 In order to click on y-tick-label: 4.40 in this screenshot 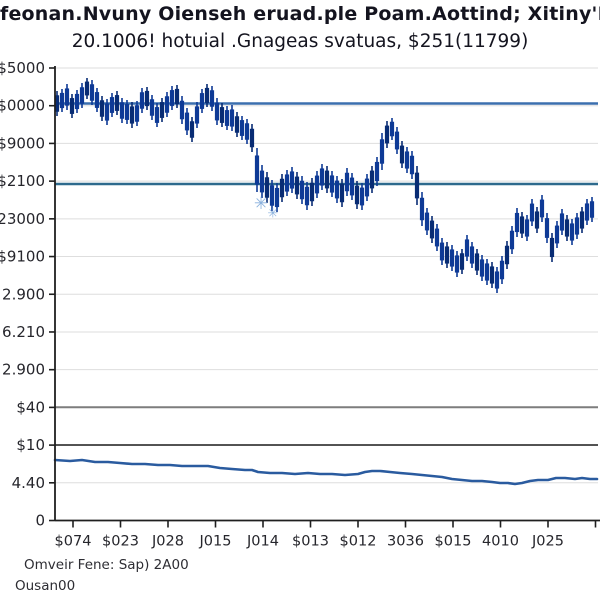, I will do `click(28, 483)`.